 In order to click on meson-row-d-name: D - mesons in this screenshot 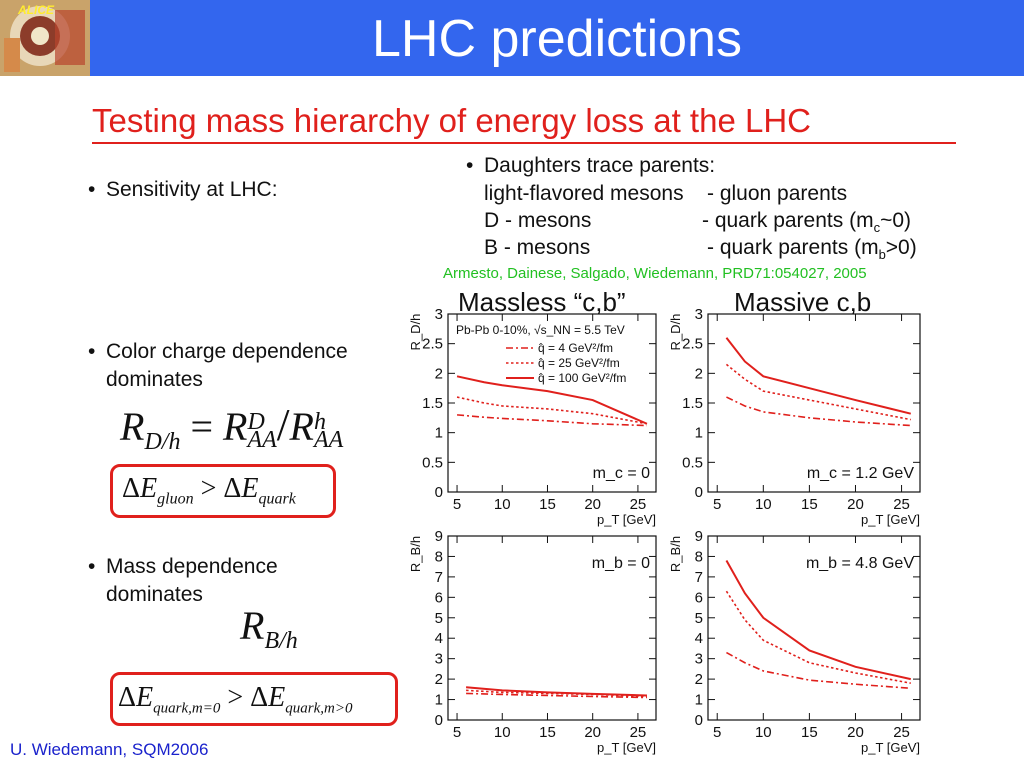, I will do `click(538, 220)`.